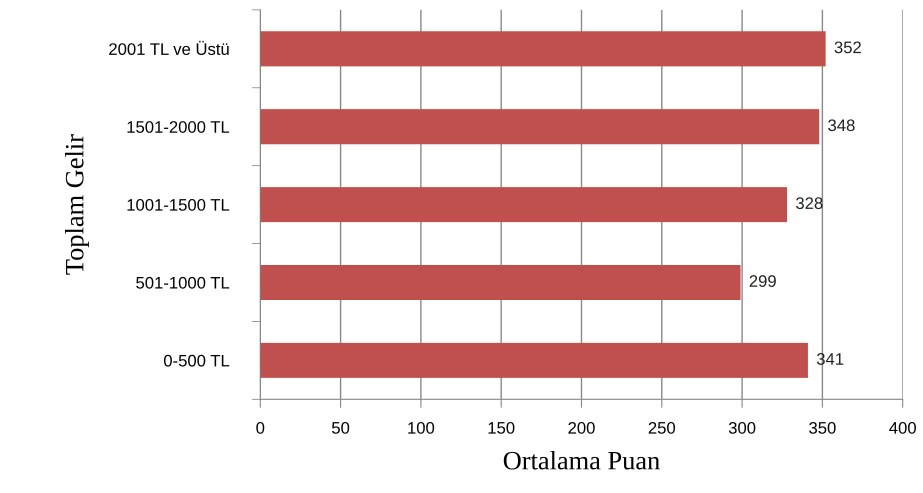 This screenshot has width=923, height=493. What do you see at coordinates (902, 428) in the screenshot?
I see `x-tick-label: 400` at bounding box center [902, 428].